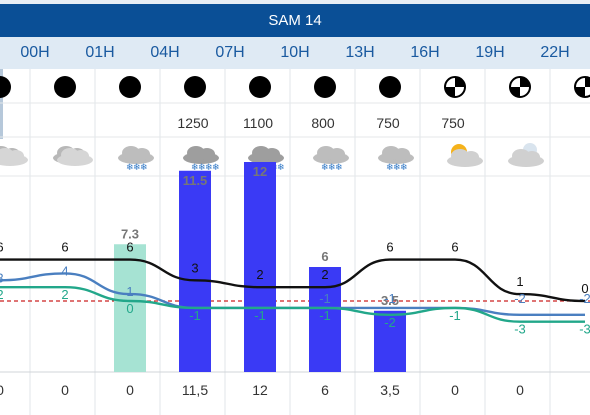 The width and height of the screenshot is (590, 415). Describe the element at coordinates (2, 277) in the screenshot. I see `series-label-felt: 3` at that location.